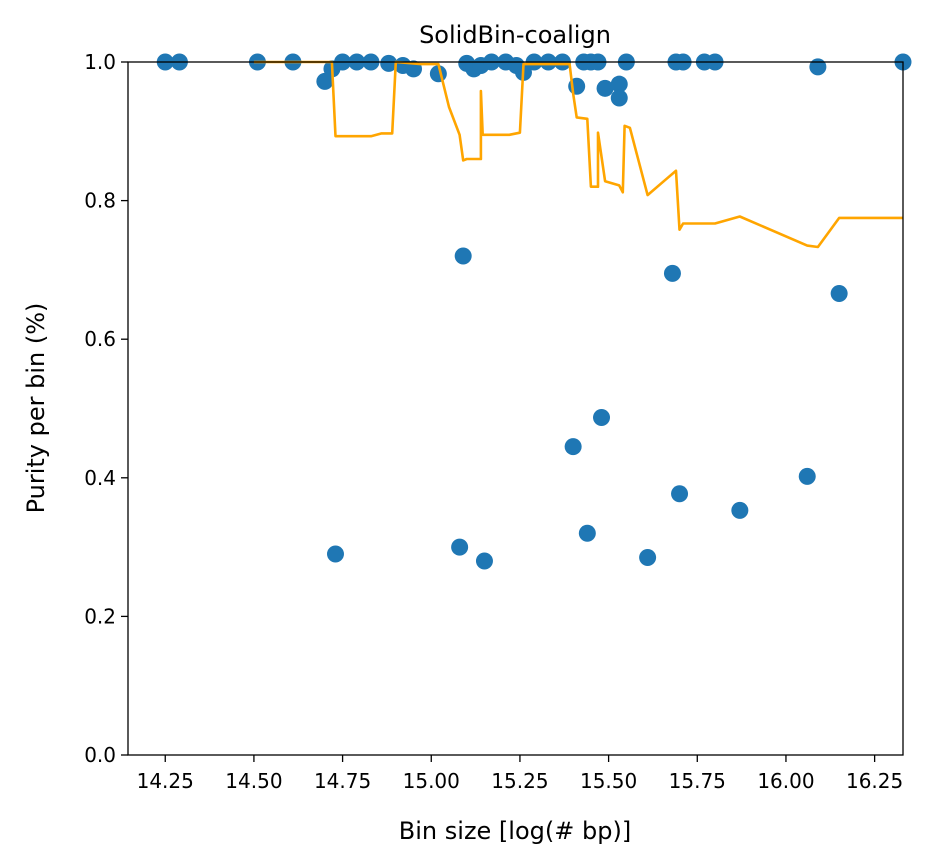 Image resolution: width=936 pixels, height=867 pixels. I want to click on y-axis-label: Purity per bin (%), so click(36, 408).